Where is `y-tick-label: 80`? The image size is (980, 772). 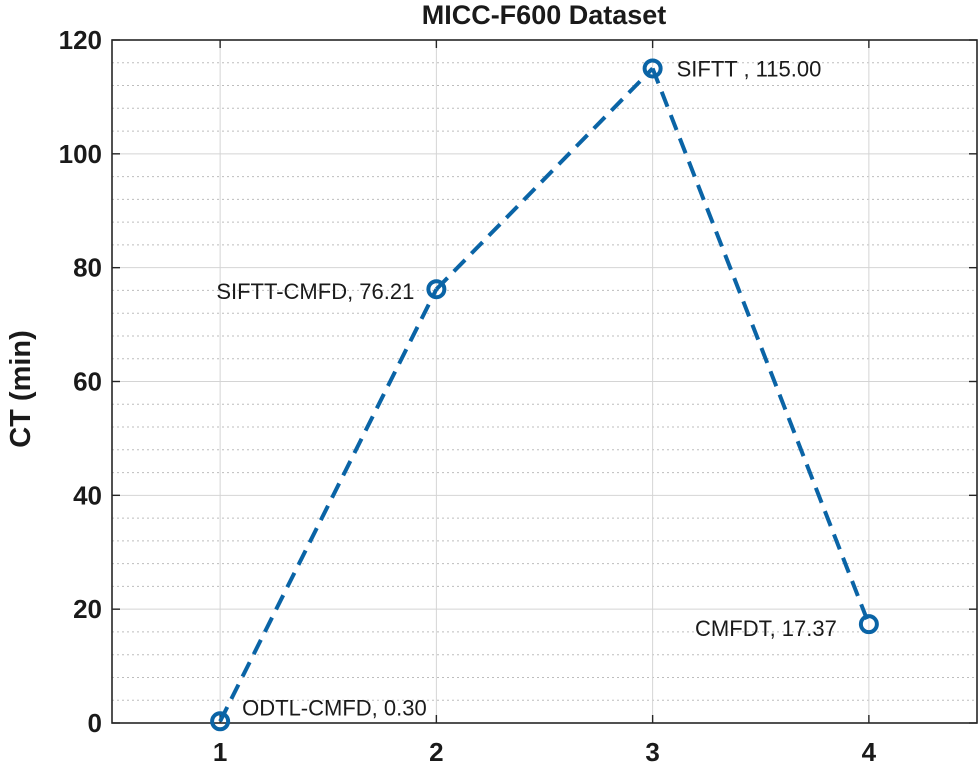
y-tick-label: 80 is located at coordinates (87, 268).